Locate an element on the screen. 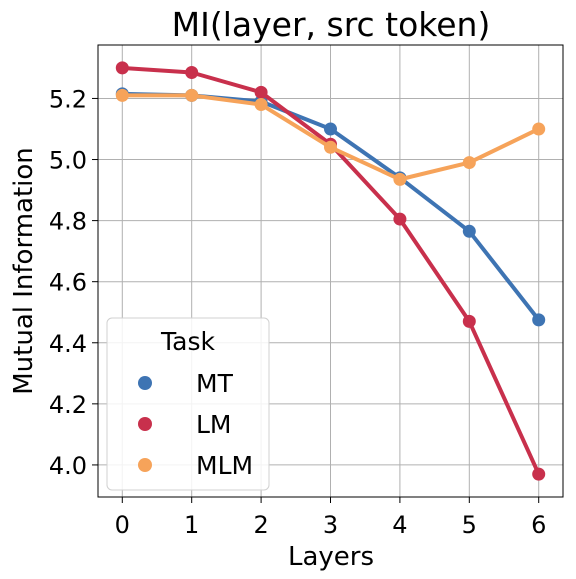 The height and width of the screenshot is (579, 576). x-tick-label: 3 is located at coordinates (330, 525).